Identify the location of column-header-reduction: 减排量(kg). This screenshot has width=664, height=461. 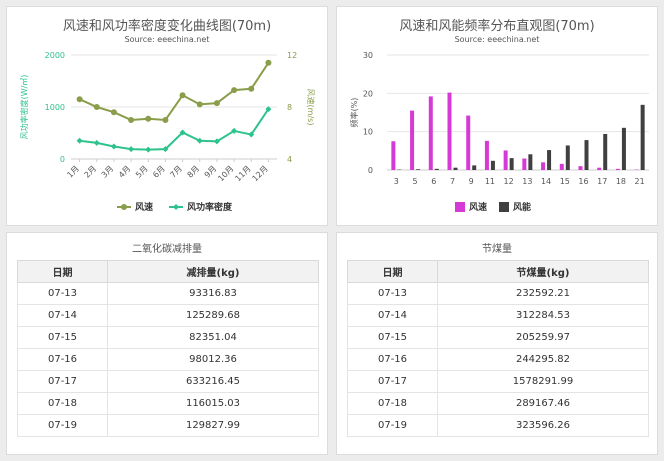
(213, 271).